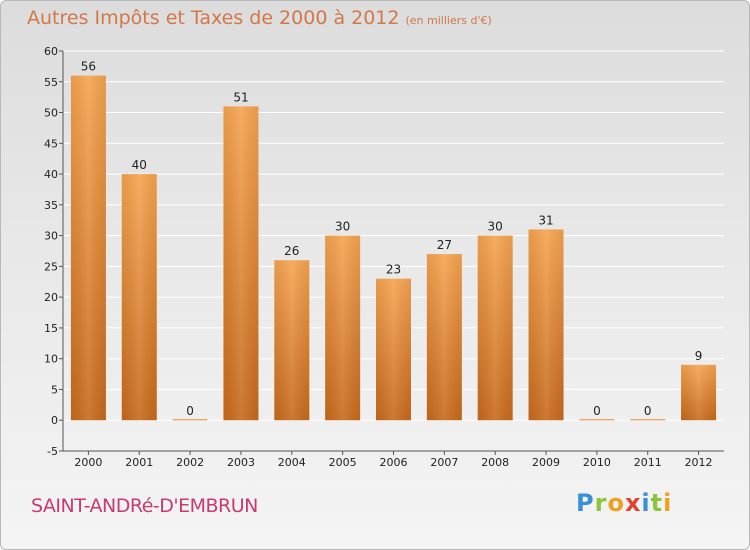 This screenshot has width=750, height=550. What do you see at coordinates (139, 297) in the screenshot?
I see `bar-shading-2001` at bounding box center [139, 297].